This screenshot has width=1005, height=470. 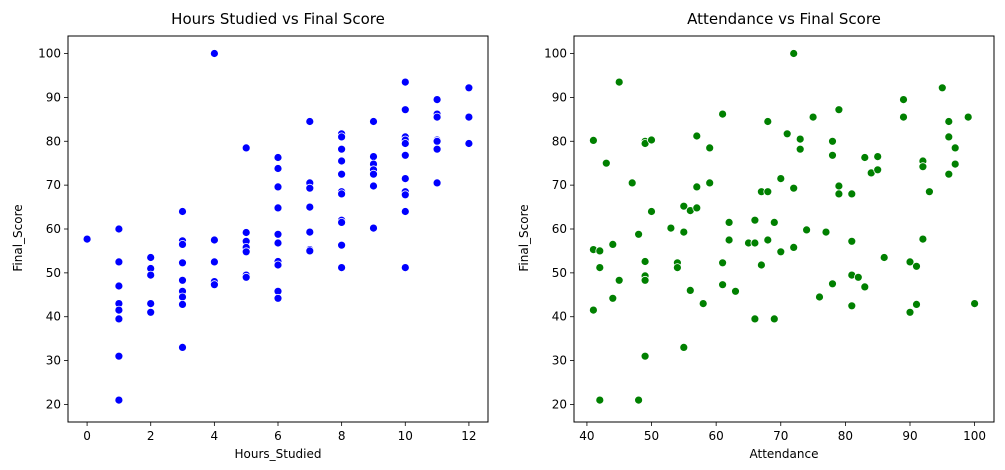 What do you see at coordinates (53, 97) in the screenshot?
I see `y-tick-label: 90` at bounding box center [53, 97].